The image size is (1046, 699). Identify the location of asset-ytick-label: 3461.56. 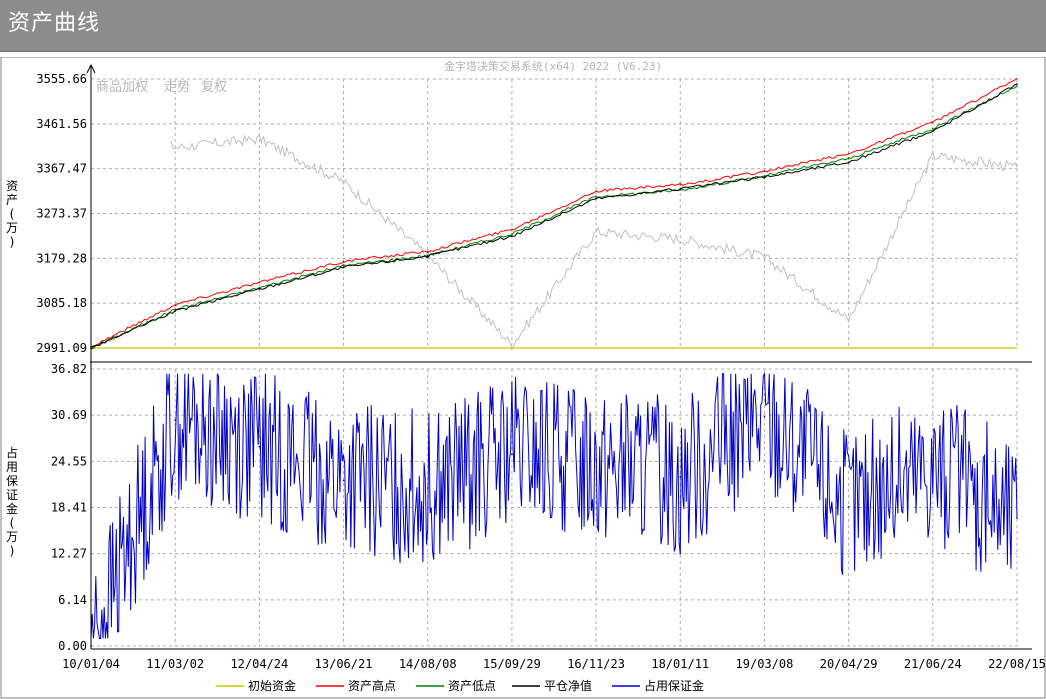
(61, 124).